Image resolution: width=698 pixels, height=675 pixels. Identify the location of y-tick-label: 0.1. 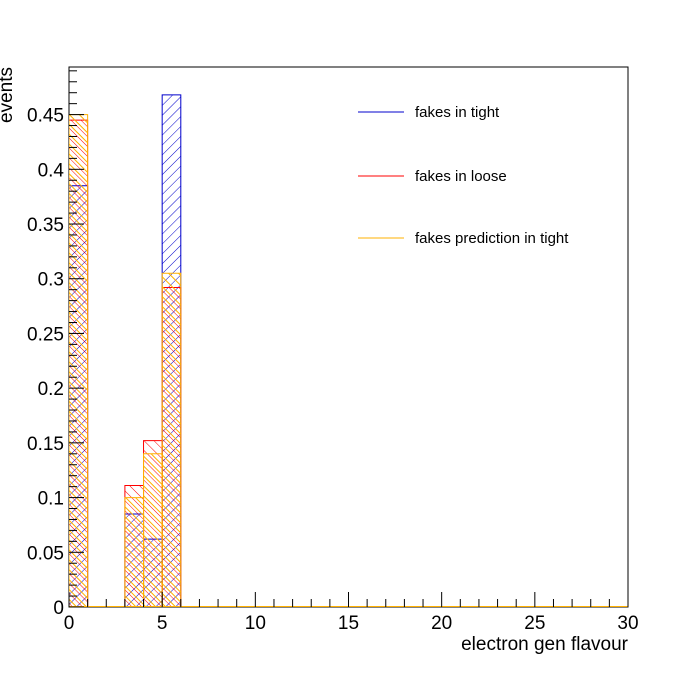
(51, 499).